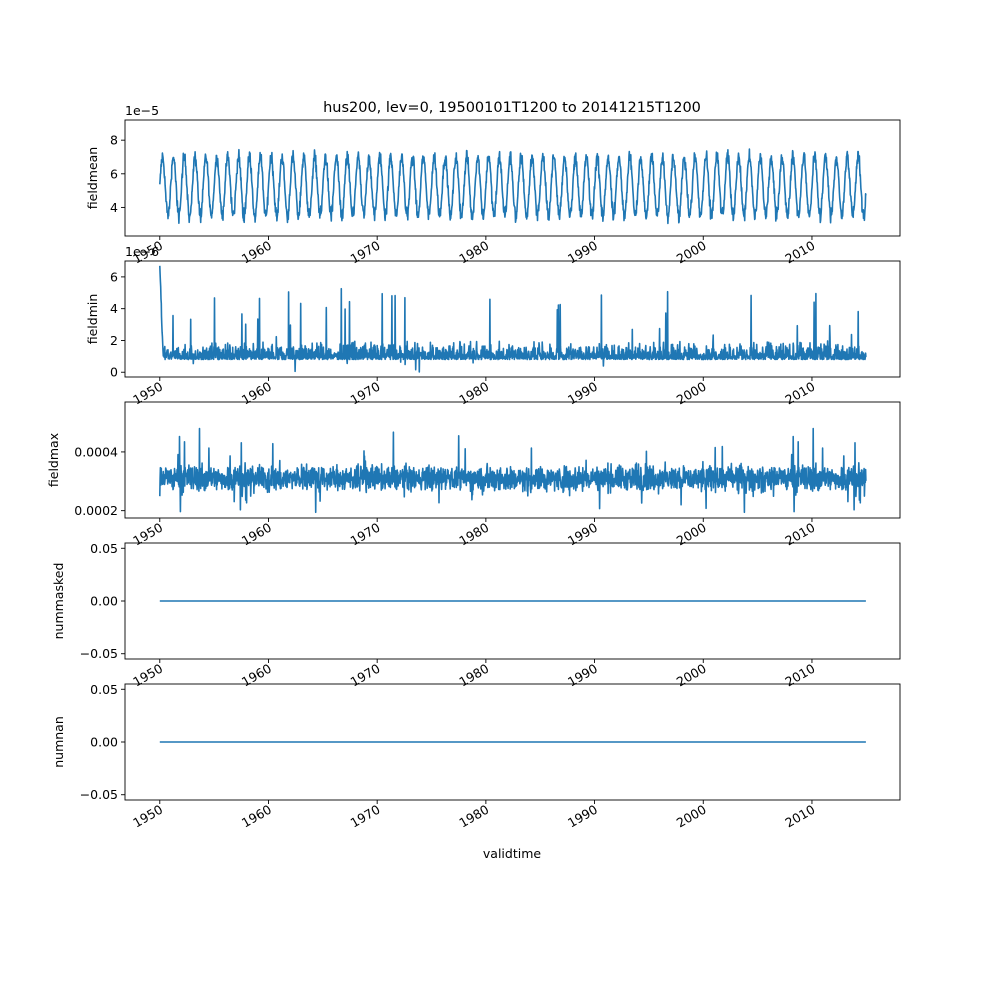  Describe the element at coordinates (512, 853) in the screenshot. I see `x-axis-label: validtime` at that location.